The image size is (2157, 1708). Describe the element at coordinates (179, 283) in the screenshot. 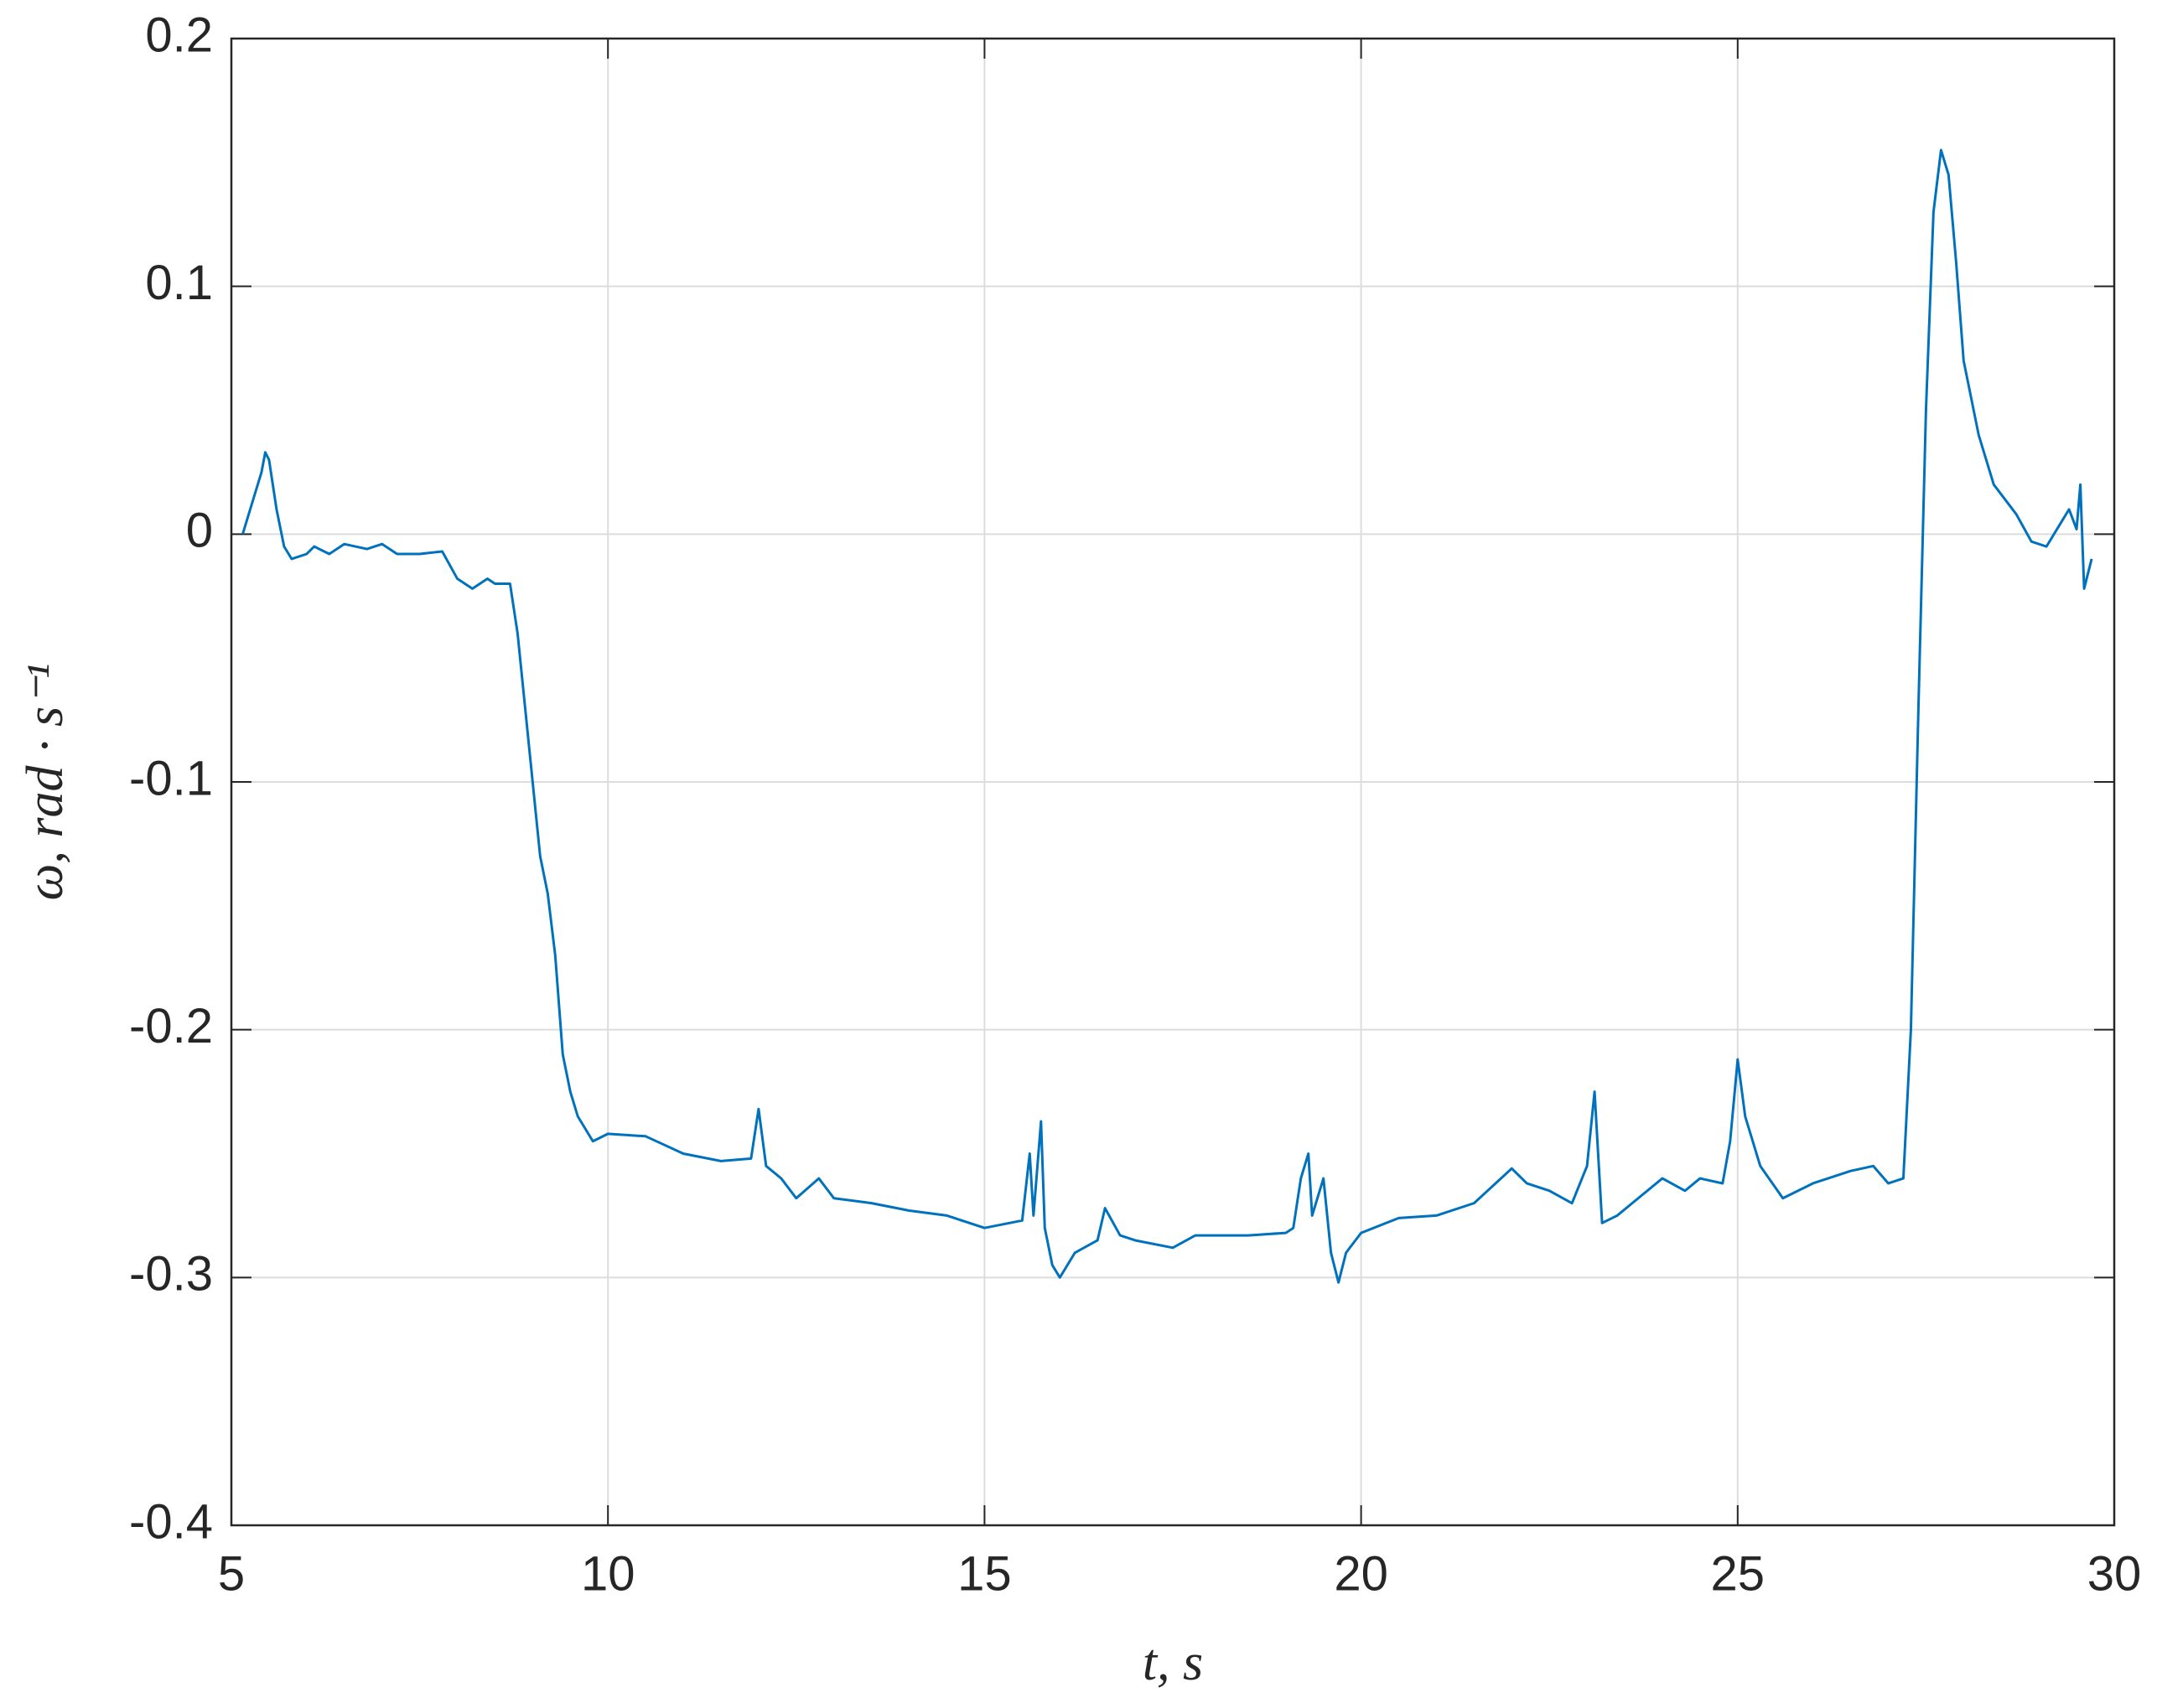

I see `y-tick-label: 0.1` at that location.